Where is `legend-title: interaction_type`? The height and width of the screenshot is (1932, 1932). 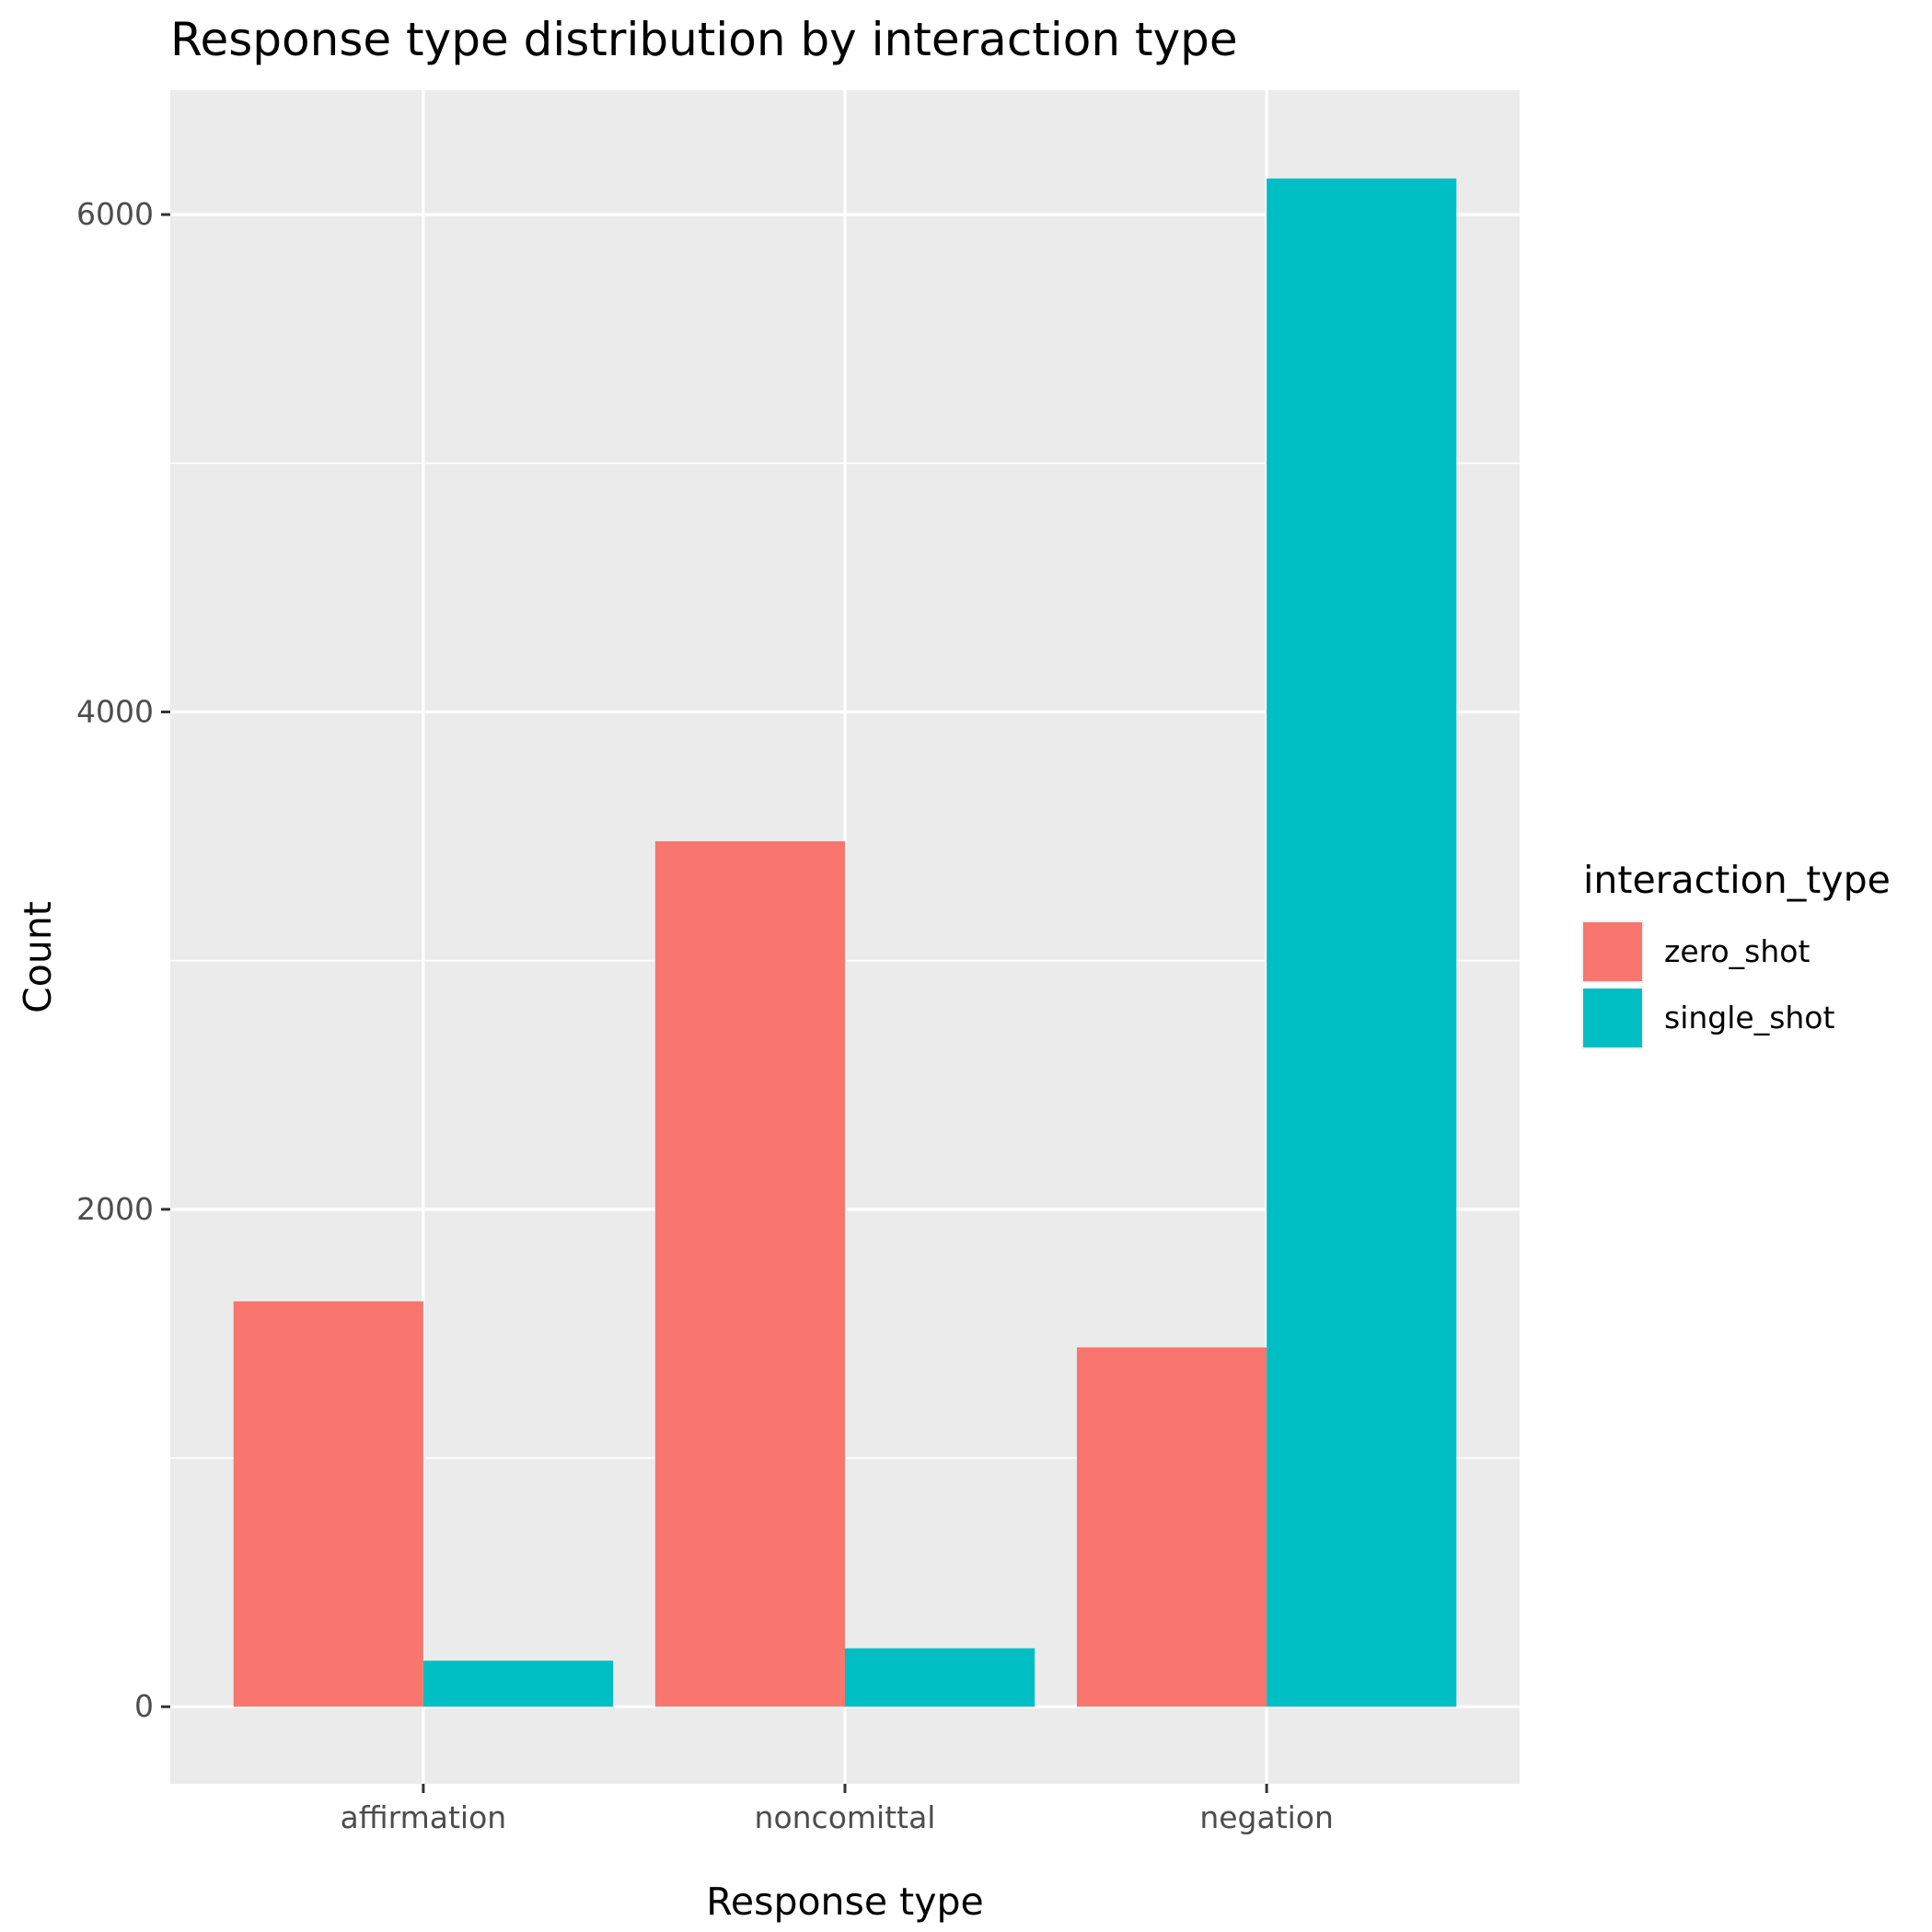 legend-title: interaction_type is located at coordinates (1737, 880).